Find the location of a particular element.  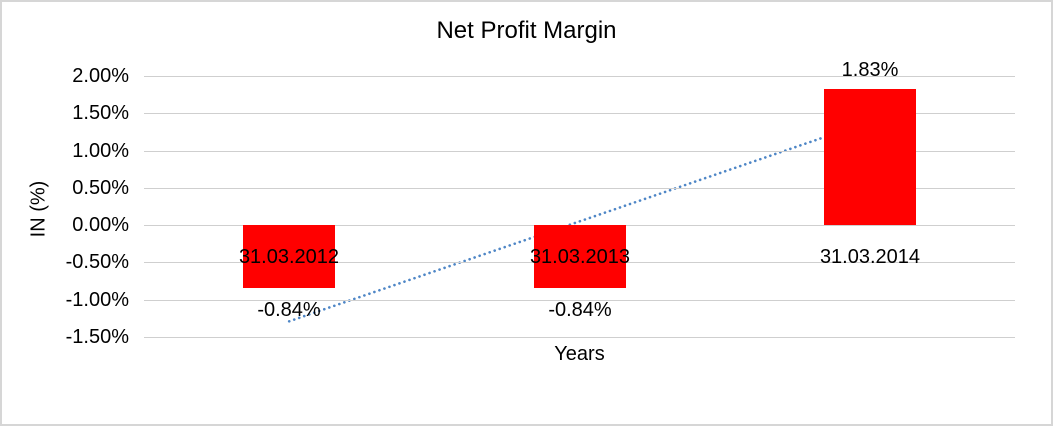

y-tick-label: 1.00% is located at coordinates (100, 151).